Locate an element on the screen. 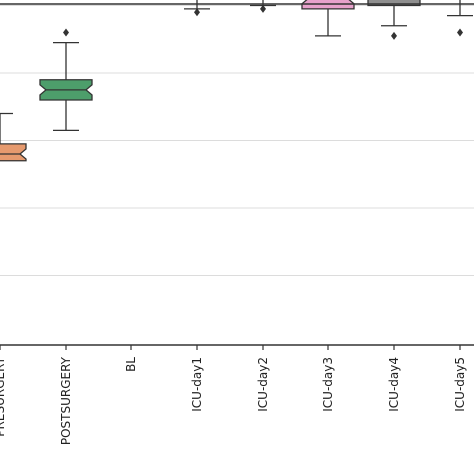  x-tick-label: ICU-day1 is located at coordinates (197, 384).